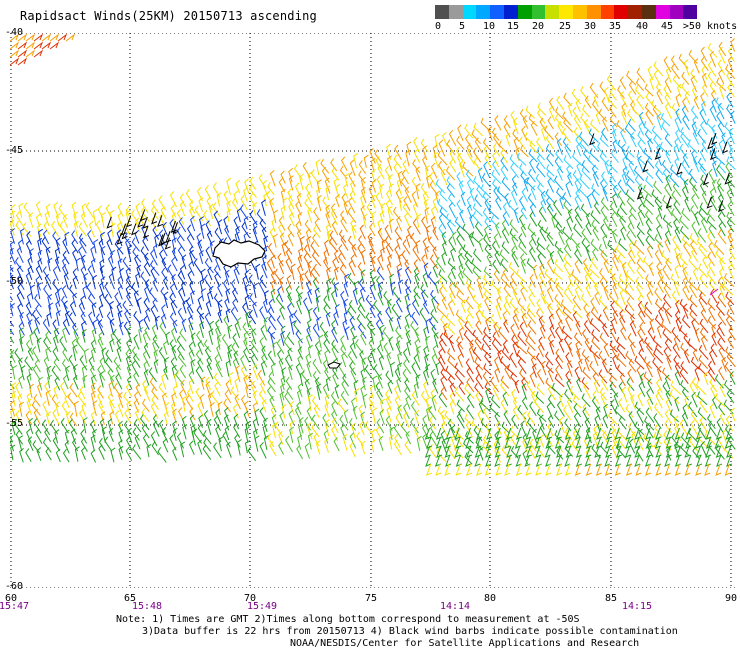 The image size is (740, 650). What do you see at coordinates (642, 26) in the screenshot?
I see `color-scale-label: 40` at bounding box center [642, 26].